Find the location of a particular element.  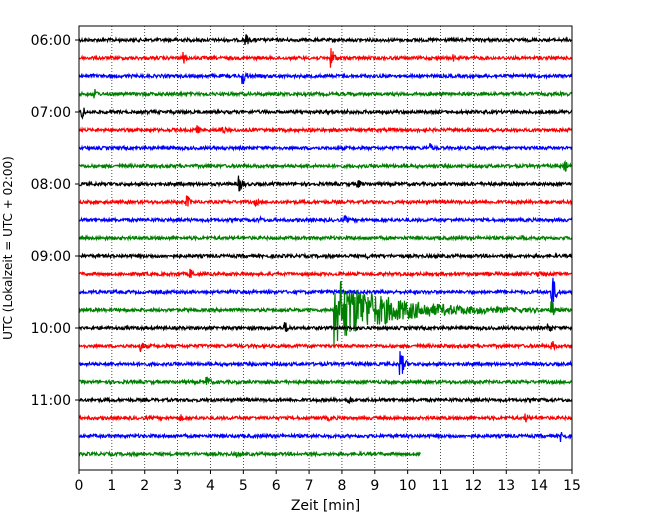

x-axis-label: Zeit [min] is located at coordinates (325, 506).